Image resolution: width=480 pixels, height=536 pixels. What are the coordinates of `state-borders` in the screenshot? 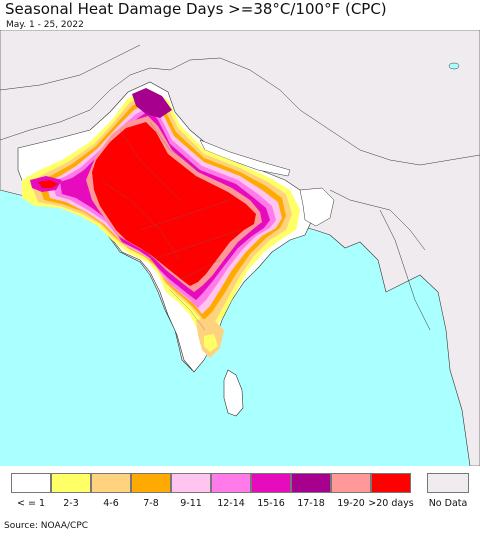 It's located at (170, 226).